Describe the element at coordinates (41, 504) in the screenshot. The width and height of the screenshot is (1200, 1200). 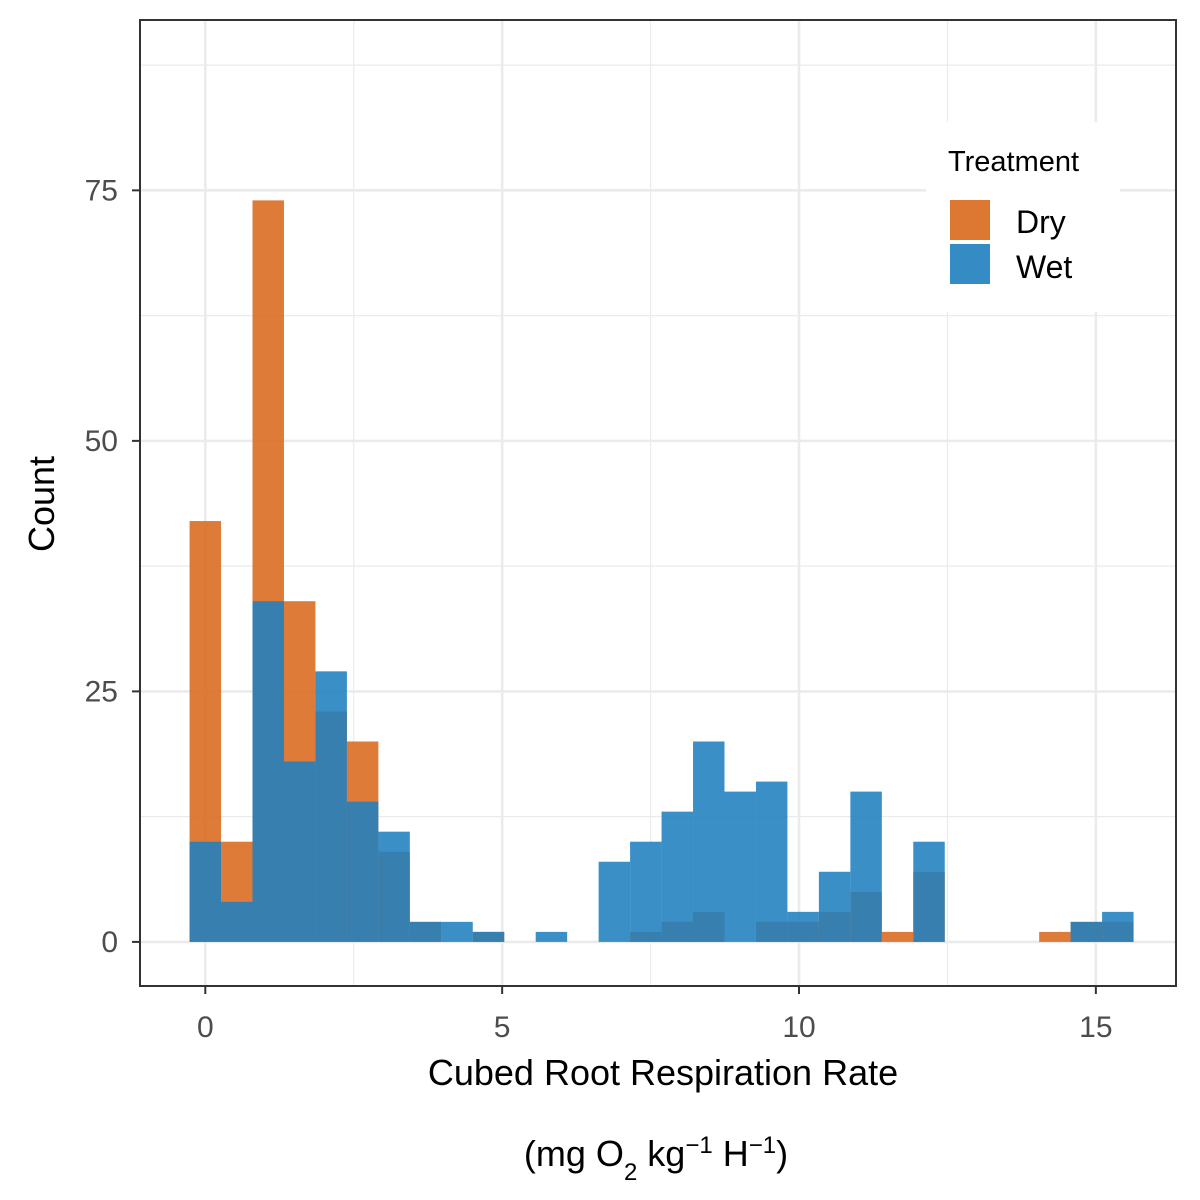
I see `y-axis-title: Count` at that location.